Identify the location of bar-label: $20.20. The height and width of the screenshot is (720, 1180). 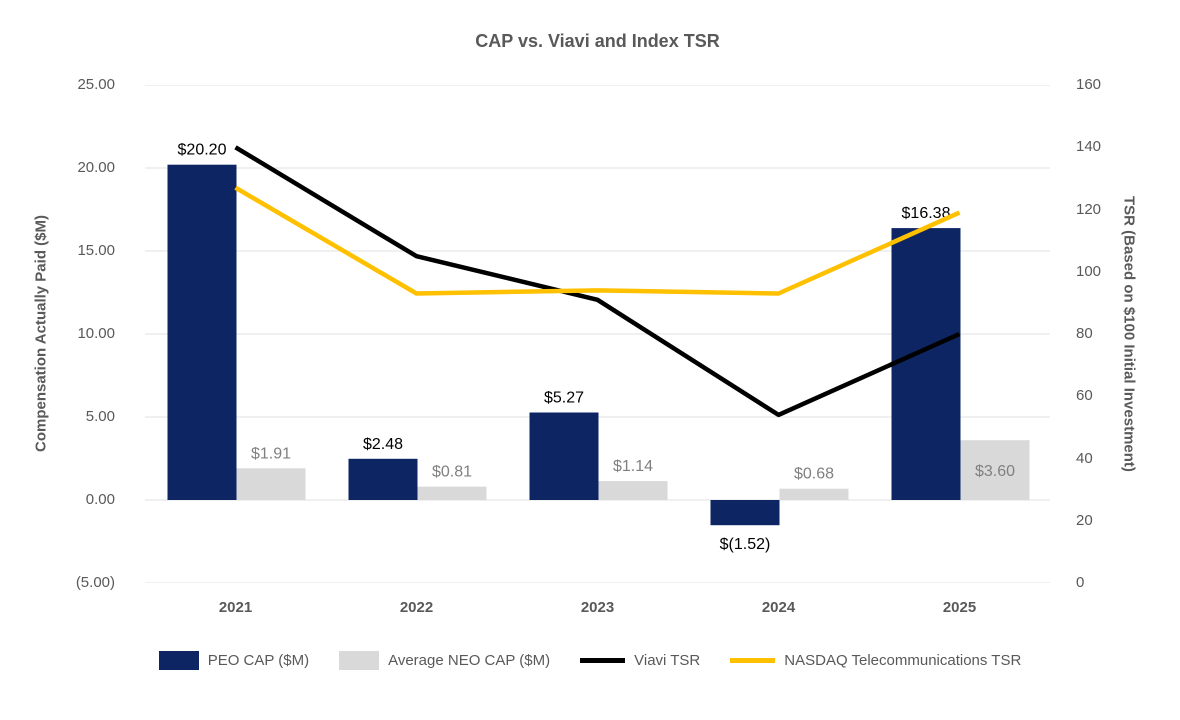
(202, 150).